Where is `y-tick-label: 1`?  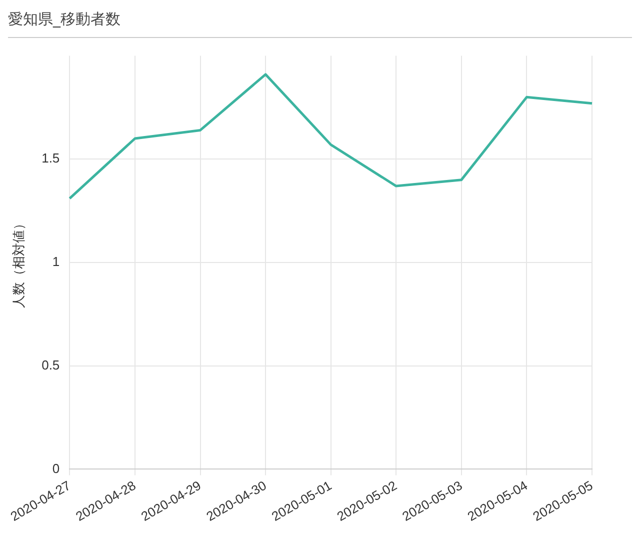 y-tick-label: 1 is located at coordinates (56, 262).